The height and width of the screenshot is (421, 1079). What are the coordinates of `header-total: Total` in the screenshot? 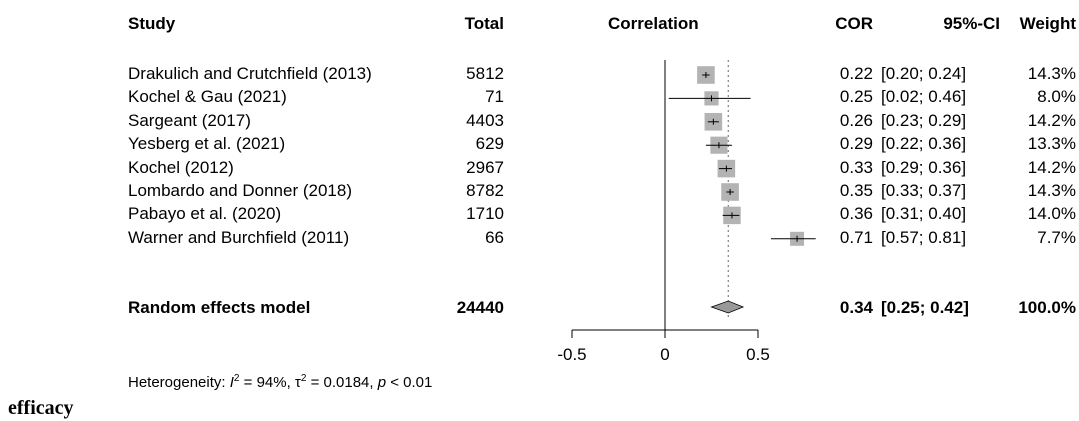 It's located at (484, 23).